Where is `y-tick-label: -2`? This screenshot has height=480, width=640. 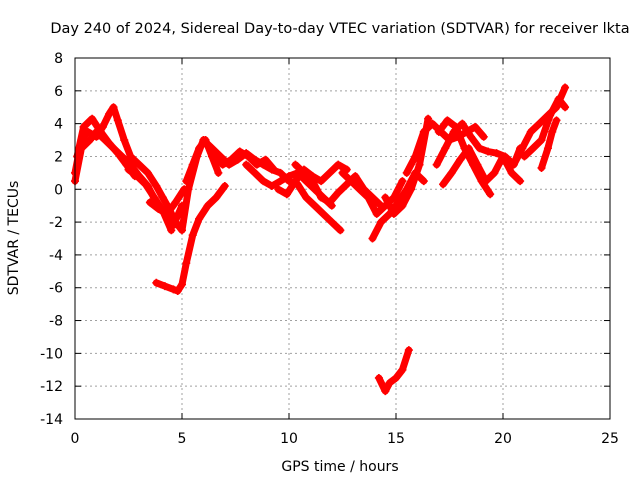
y-tick-label: -2 is located at coordinates (56, 223).